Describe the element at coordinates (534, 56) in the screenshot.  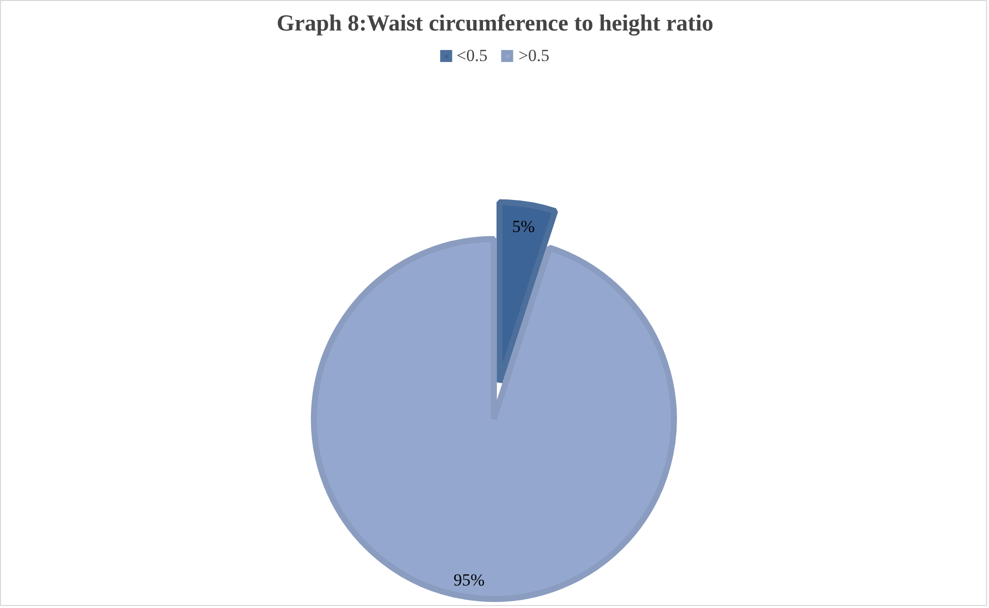
I see `legend-label: >0.5` at that location.